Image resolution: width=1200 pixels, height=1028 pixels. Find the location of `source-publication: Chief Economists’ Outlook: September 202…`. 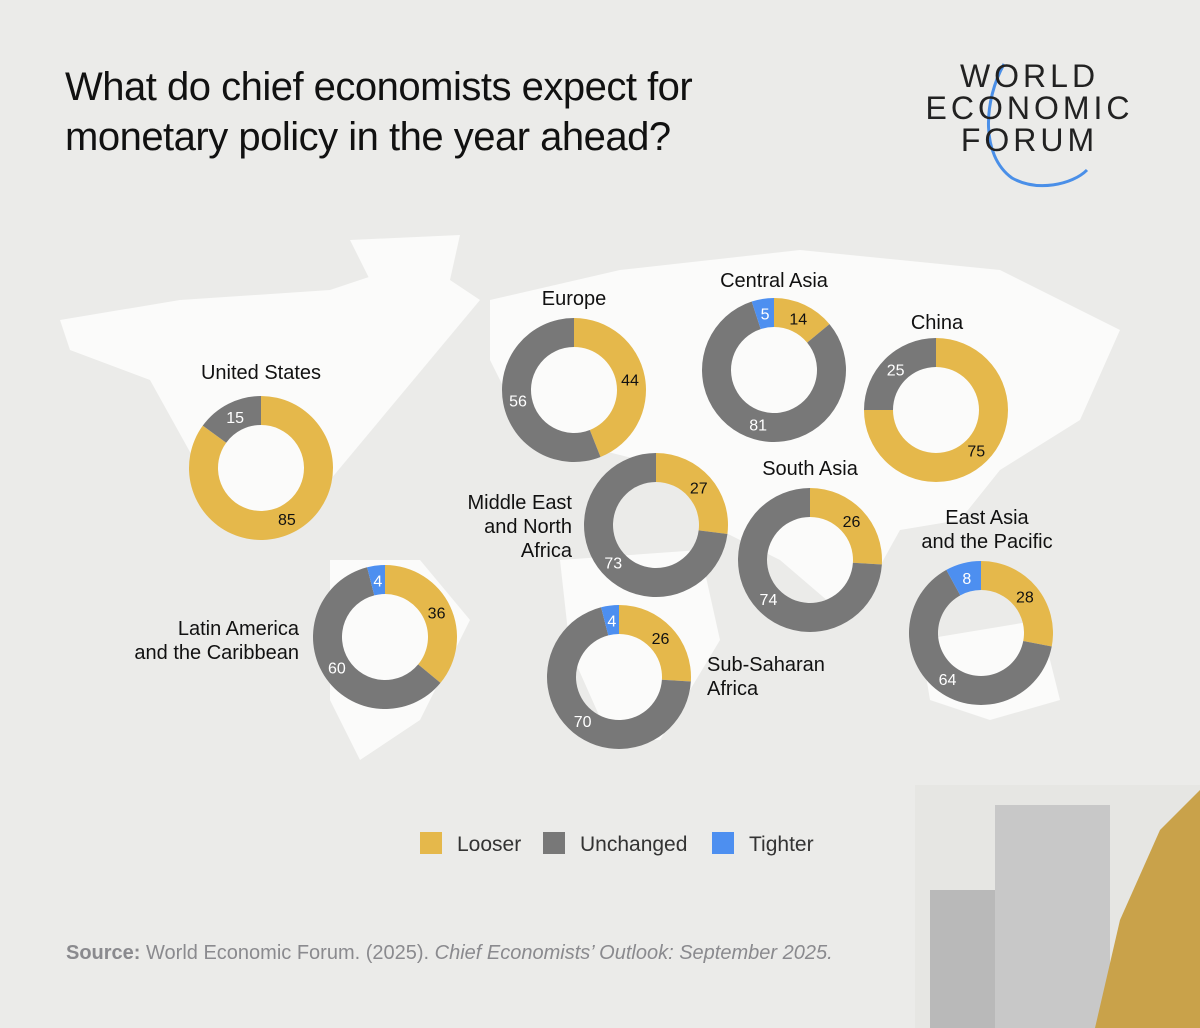

source-publication: Chief Economists’ Outlook: September 202… is located at coordinates (633, 953).